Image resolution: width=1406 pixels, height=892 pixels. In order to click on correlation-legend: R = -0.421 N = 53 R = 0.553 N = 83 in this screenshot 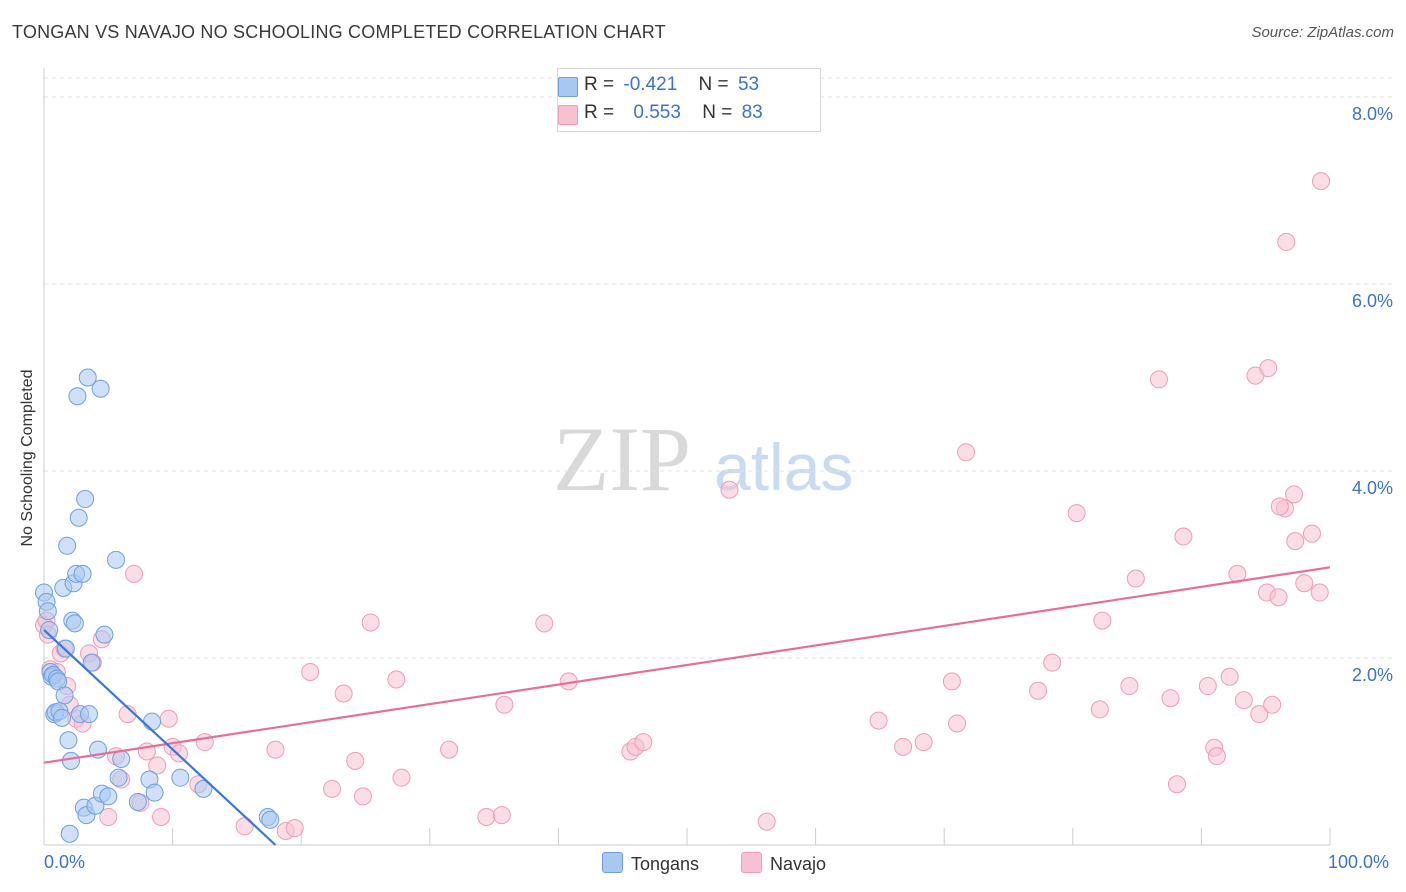, I will do `click(689, 100)`.